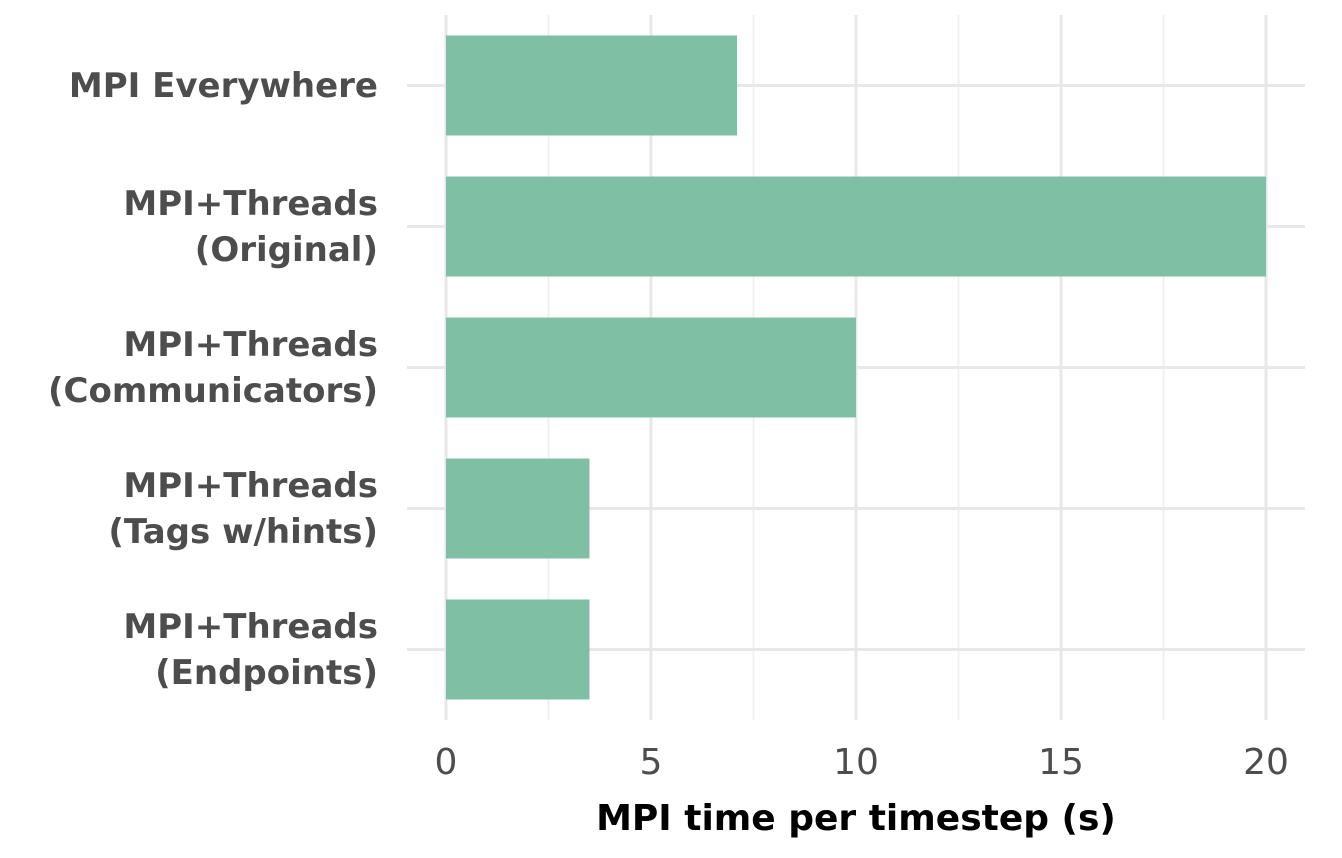 This screenshot has height=858, width=1342. What do you see at coordinates (223, 85) in the screenshot?
I see `y-tick-label: MPI Everywhere` at bounding box center [223, 85].